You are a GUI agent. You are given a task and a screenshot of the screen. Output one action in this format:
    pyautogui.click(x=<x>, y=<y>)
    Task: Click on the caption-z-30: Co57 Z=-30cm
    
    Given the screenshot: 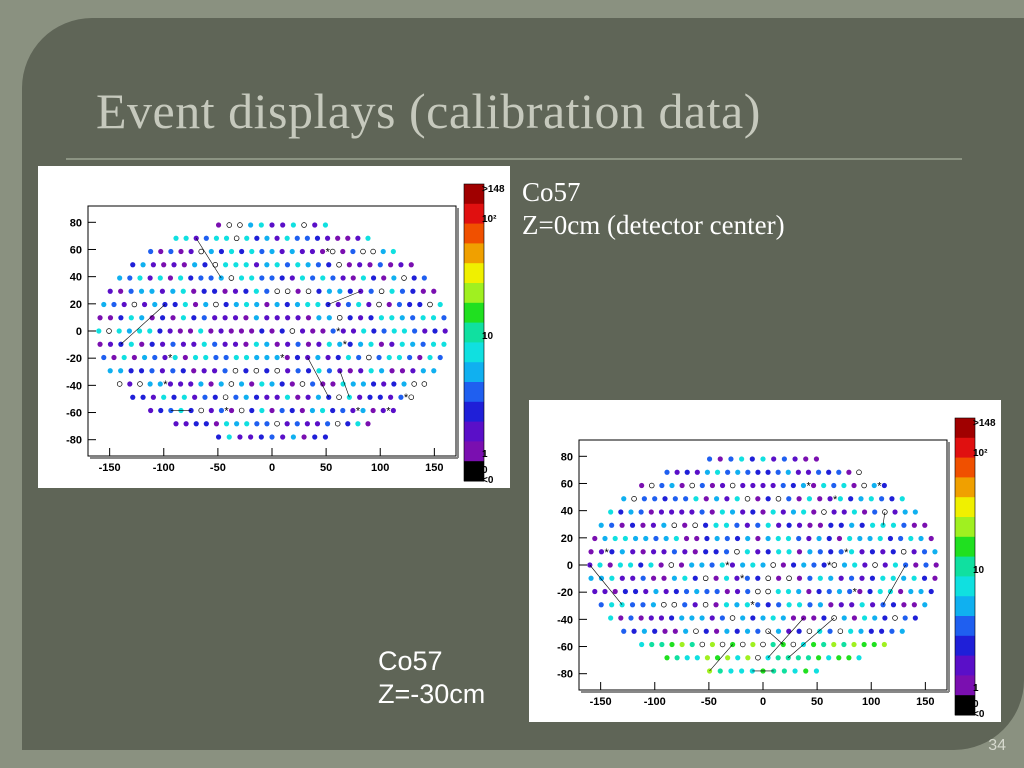 What is the action you would take?
    pyautogui.click(x=431, y=678)
    